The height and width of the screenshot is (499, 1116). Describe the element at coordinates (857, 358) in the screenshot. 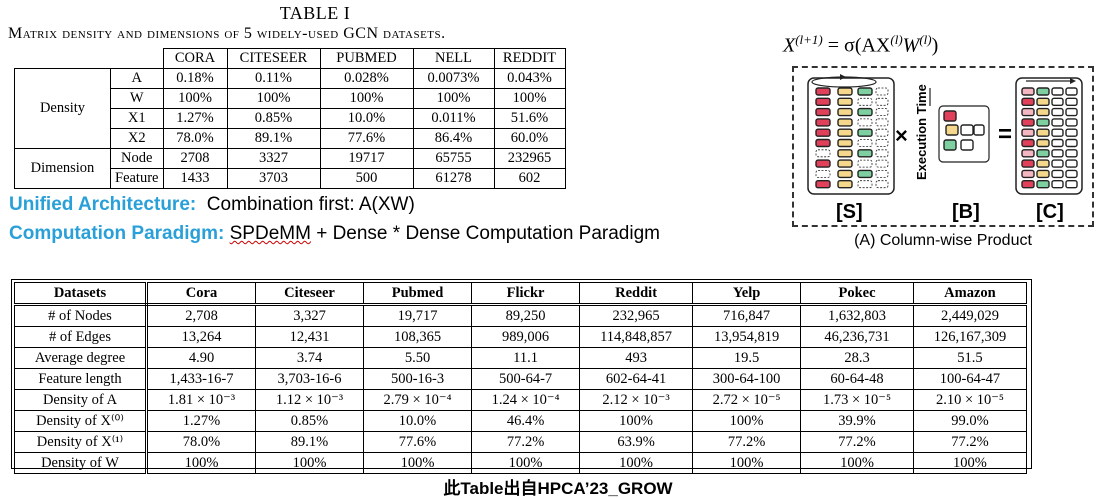

I see `table-cell: 28.3` at that location.